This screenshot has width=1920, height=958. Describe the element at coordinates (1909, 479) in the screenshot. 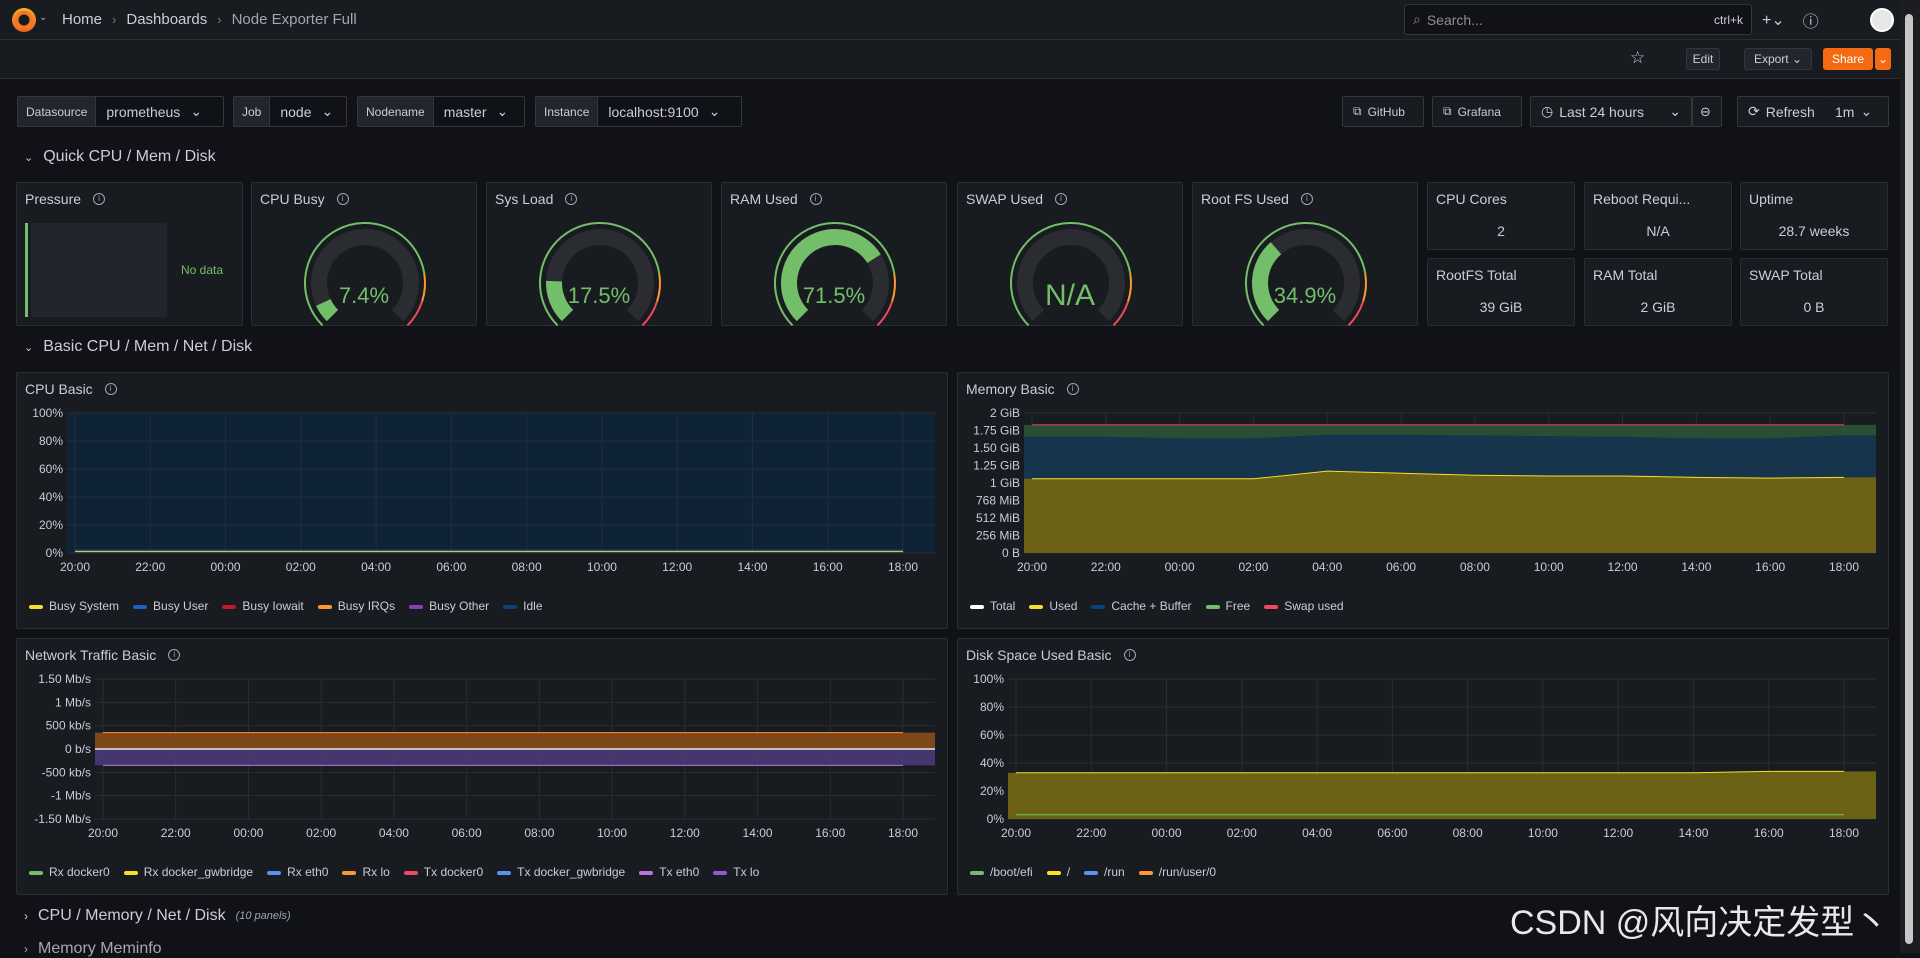

I see `scrollbar-thumb` at that location.